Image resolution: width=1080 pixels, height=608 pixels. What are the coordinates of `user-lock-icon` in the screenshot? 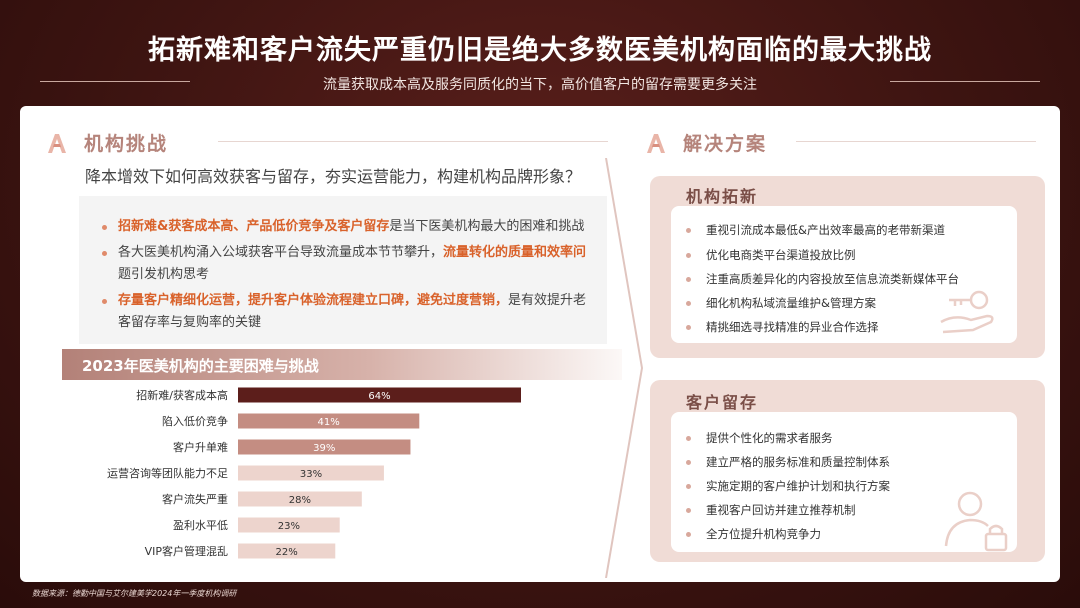 It's located at (976, 521).